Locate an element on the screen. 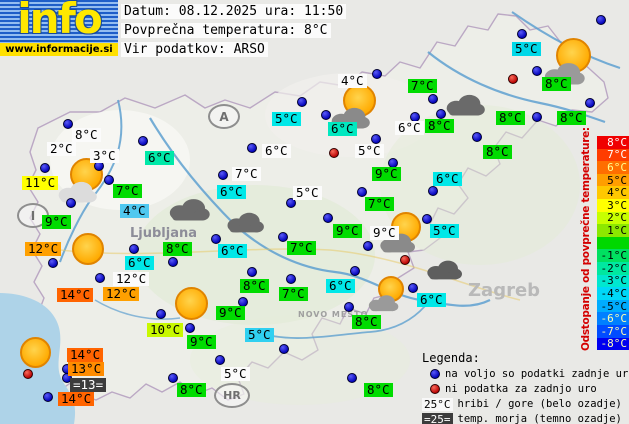  scale-band-label: -2°C is located at coordinates (614, 268).